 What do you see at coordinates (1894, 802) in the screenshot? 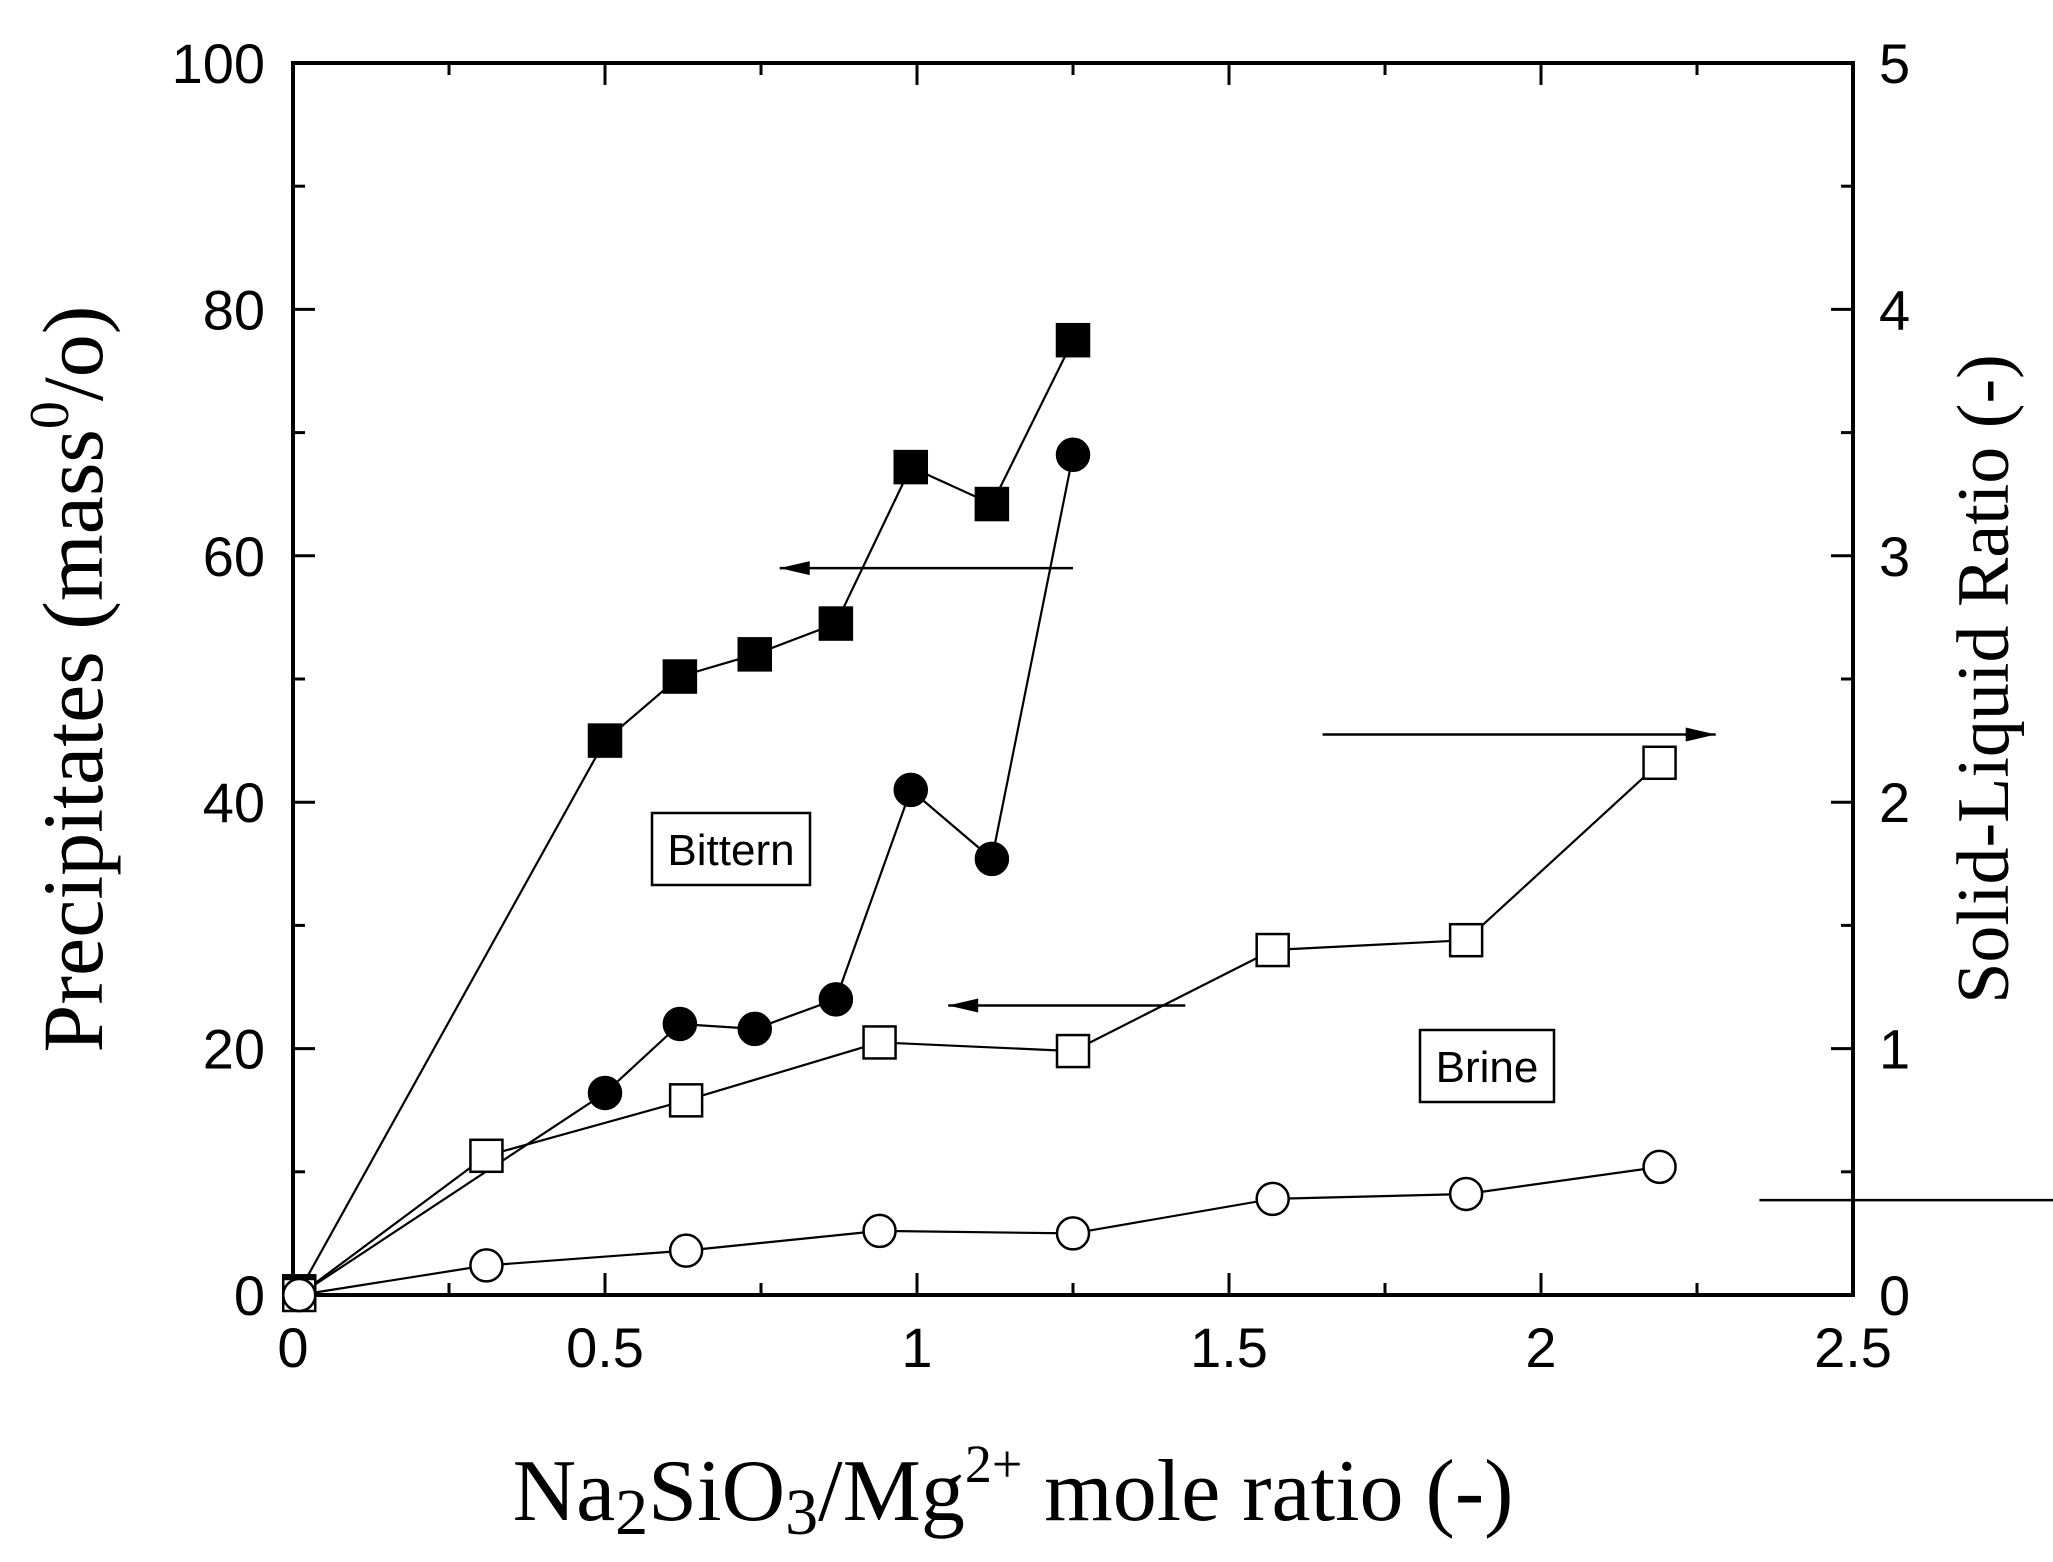
I see `y-right-tick-label: 2` at bounding box center [1894, 802].